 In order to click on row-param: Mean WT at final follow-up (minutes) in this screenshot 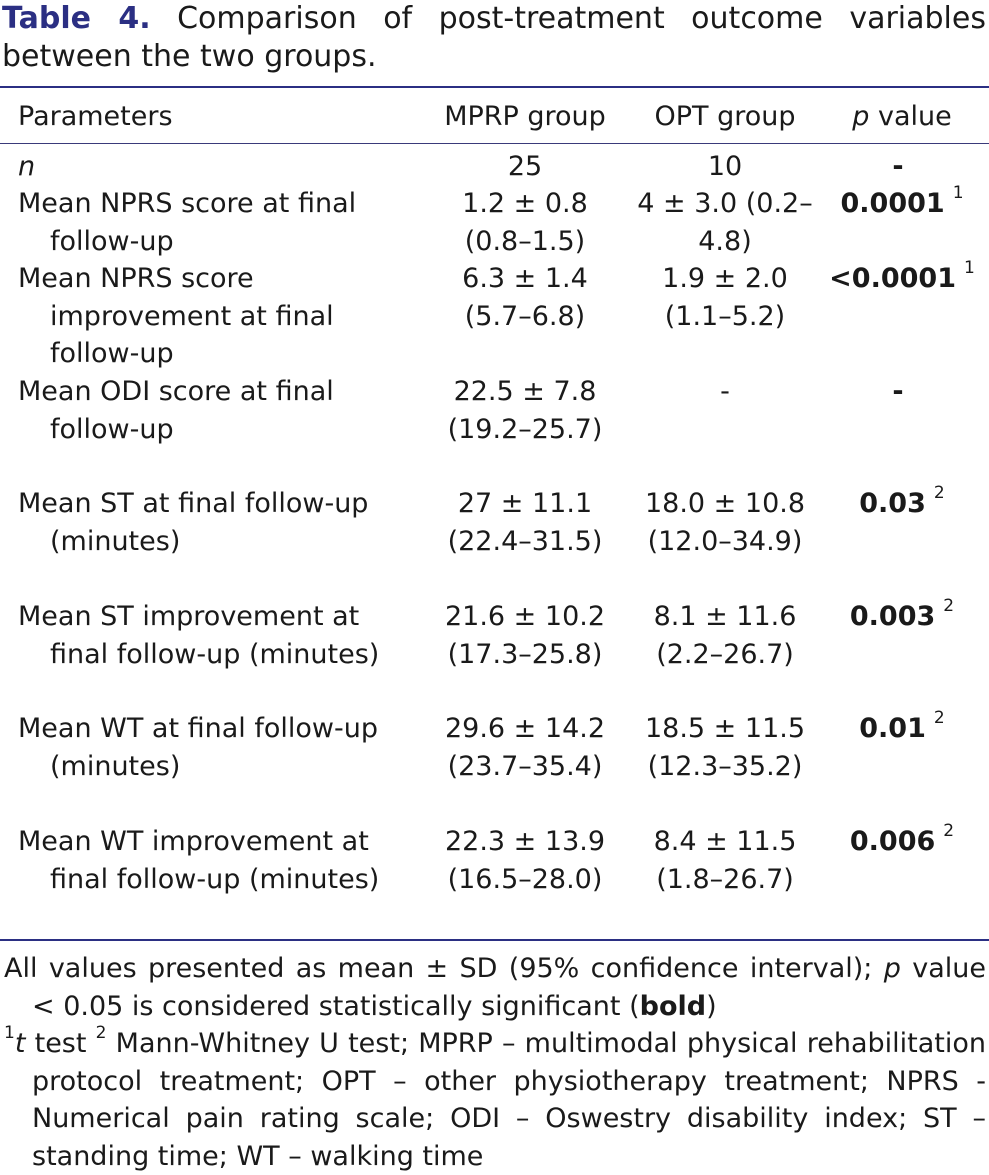, I will do `click(198, 747)`.